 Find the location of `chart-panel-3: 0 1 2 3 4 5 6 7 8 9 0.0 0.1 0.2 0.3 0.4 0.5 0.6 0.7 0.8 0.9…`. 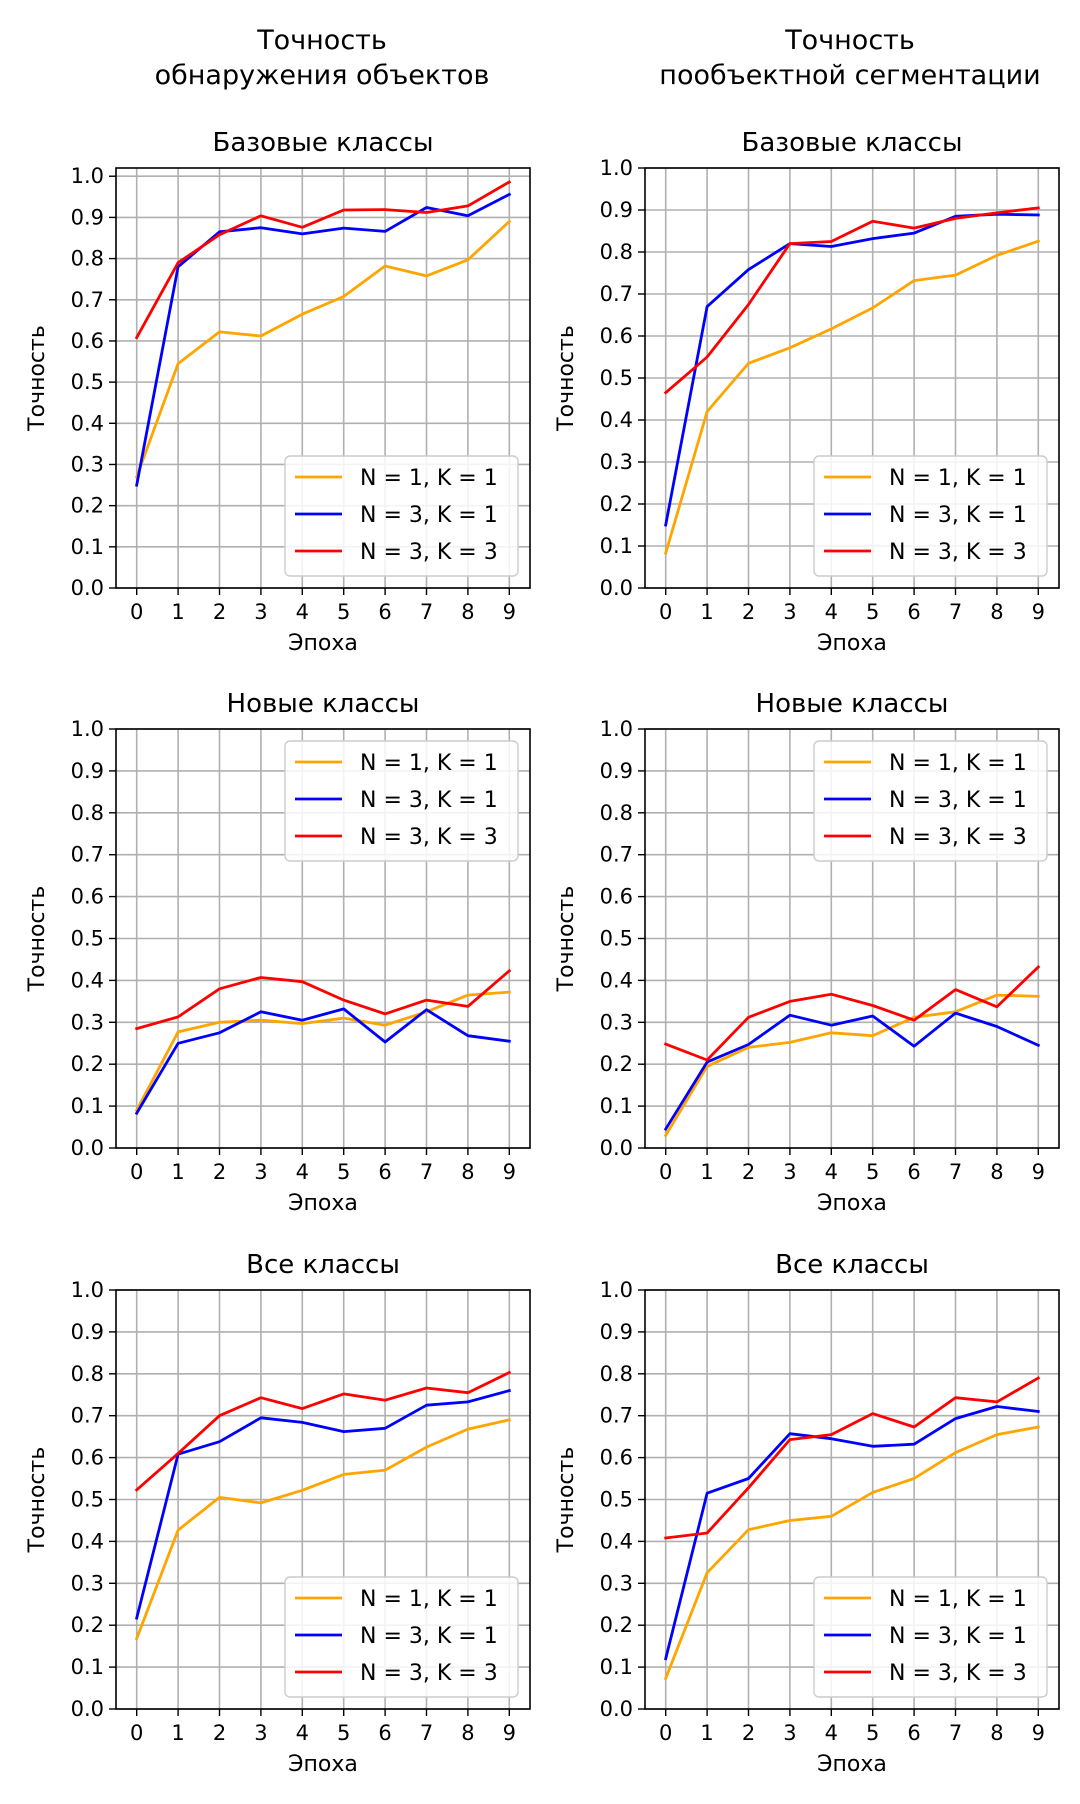

chart-panel-3: 0 1 2 3 4 5 6 7 8 9 0.0 0.1 0.2 0.3 0.4 0.5 0.6 0.7 0.8 0.9… is located at coordinates (278, 952).